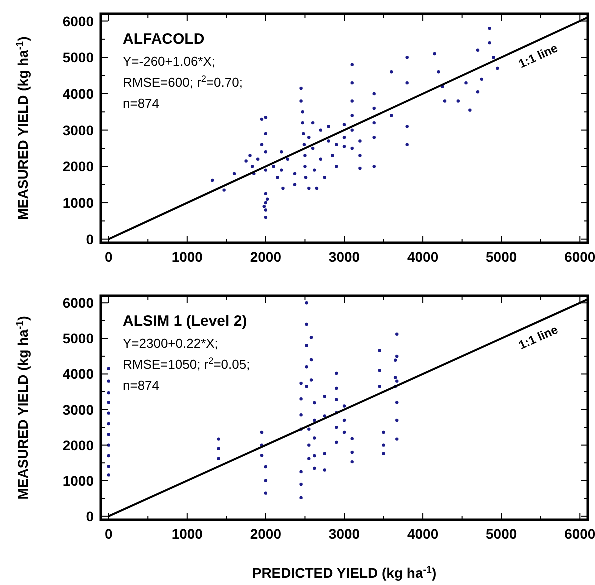  What do you see at coordinates (183, 82) in the screenshot?
I see `annotation: RMSE=600; r$^{2}$=0.70;` at bounding box center [183, 82].